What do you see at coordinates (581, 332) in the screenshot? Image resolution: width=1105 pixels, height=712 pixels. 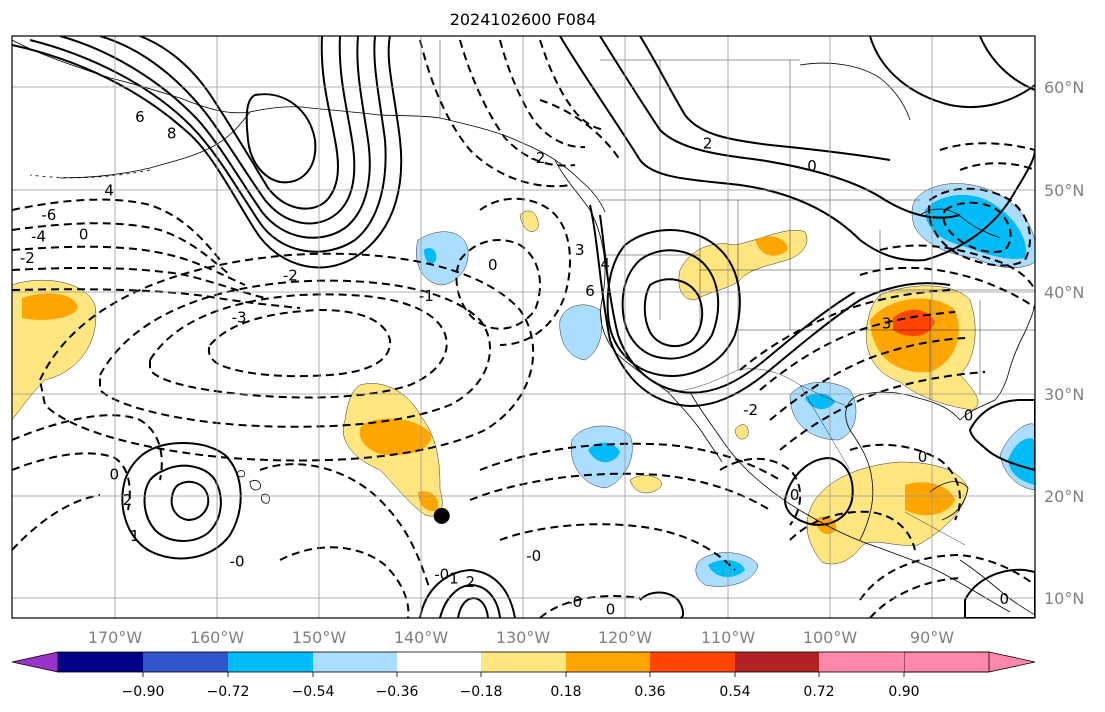 I see `negative-anomaly-region` at bounding box center [581, 332].